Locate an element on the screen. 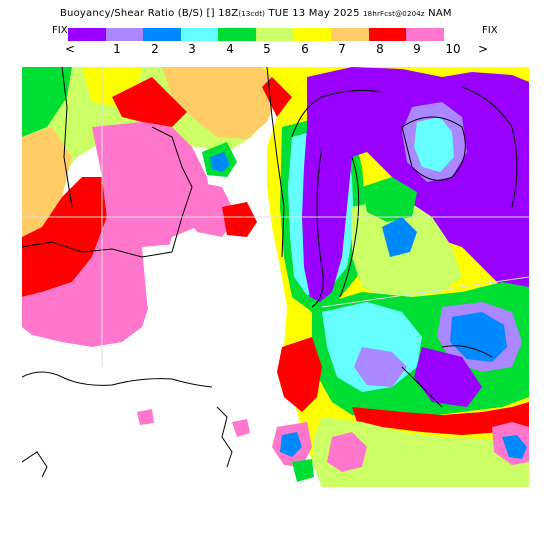 This screenshot has height=552, width=552. title-main: Buoyancy/Shear Ratio (B/S) [] 18Z is located at coordinates (149, 13).